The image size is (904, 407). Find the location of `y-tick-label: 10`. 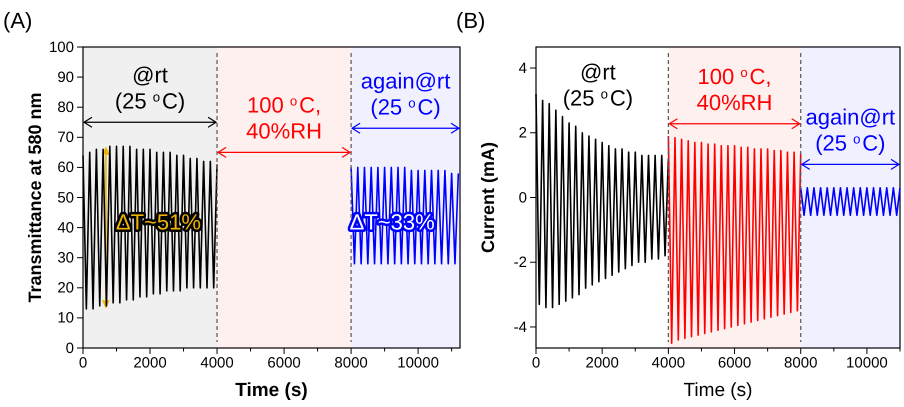

y-tick-label: 10 is located at coordinates (65, 318).